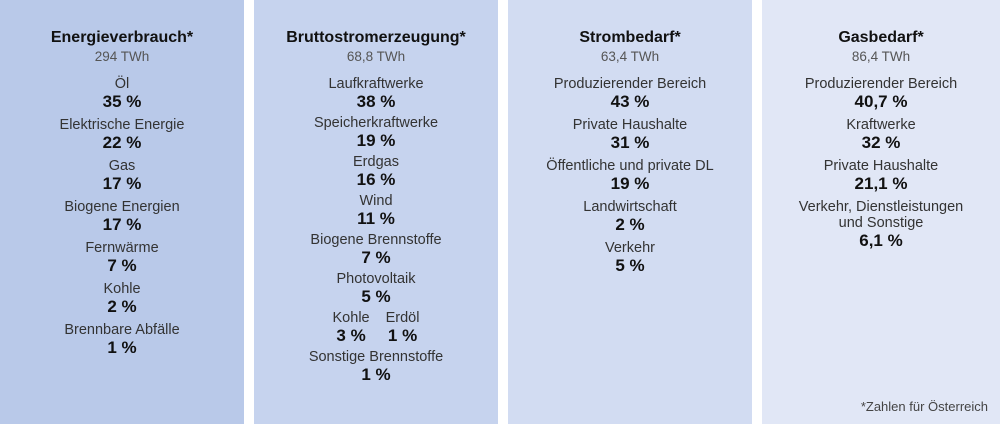  Describe the element at coordinates (924, 406) in the screenshot. I see `footnote: *Zahlen für Österreich` at that location.